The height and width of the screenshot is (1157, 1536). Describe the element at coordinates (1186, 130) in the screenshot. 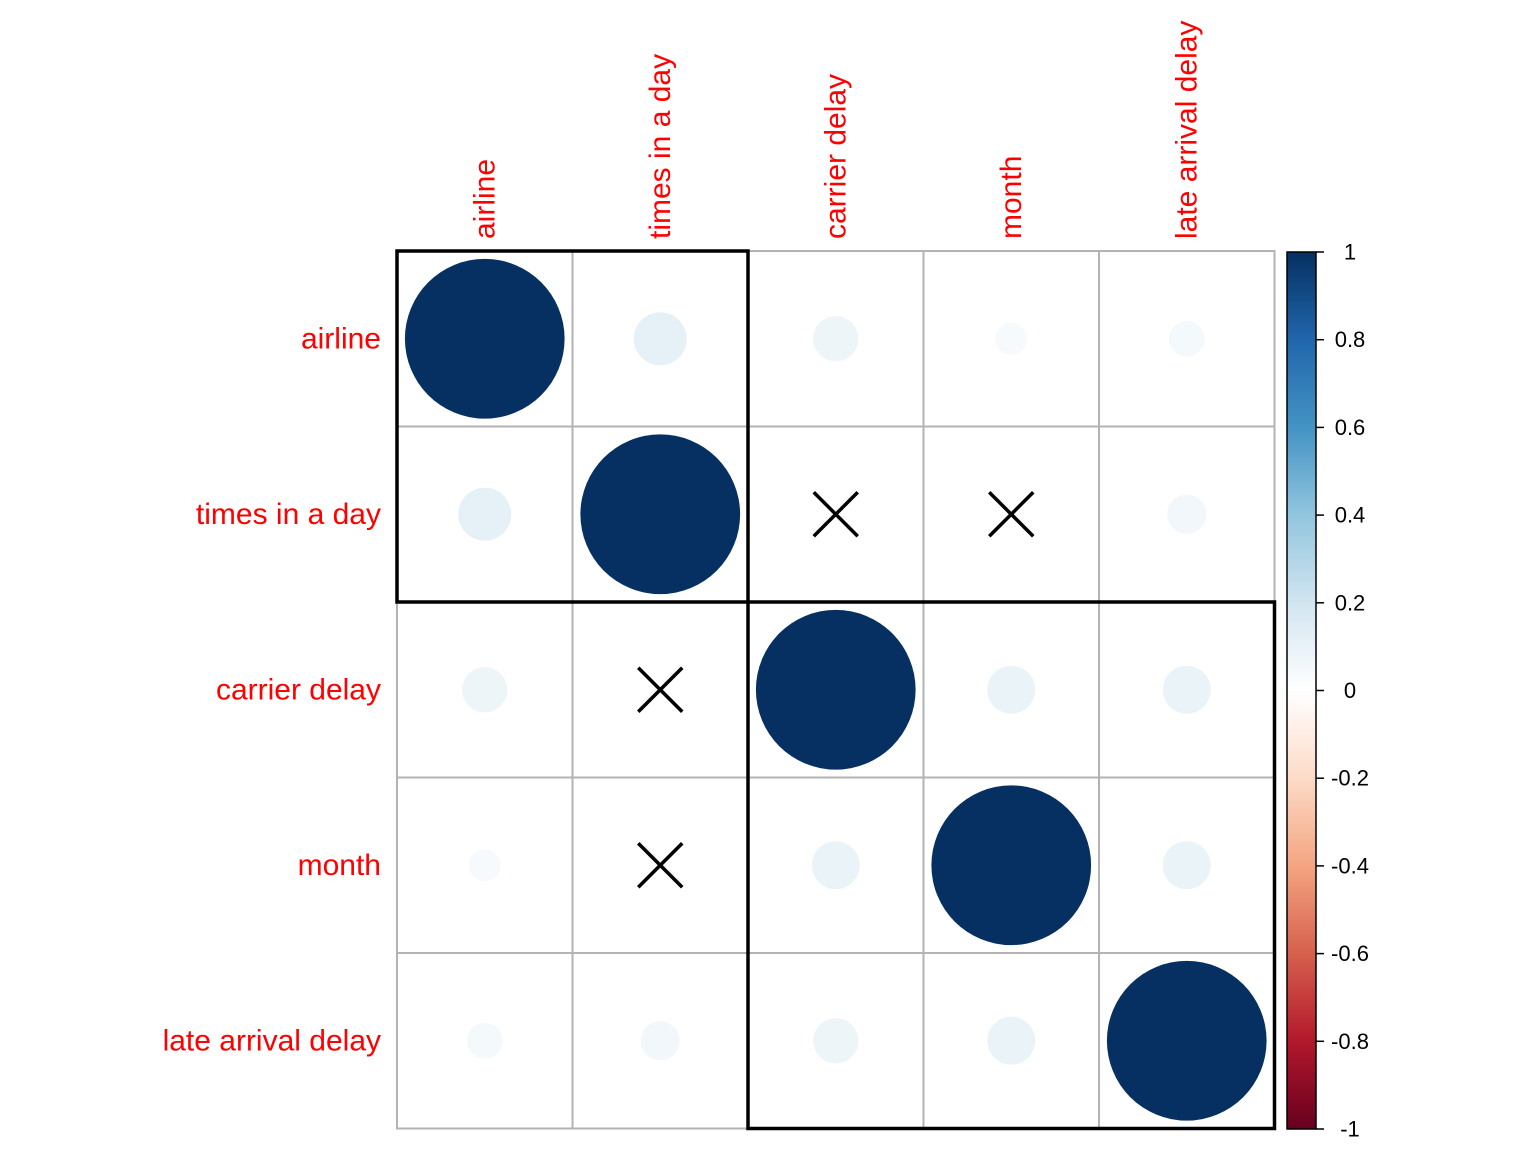

I see `column-label: late arrival delay` at that location.